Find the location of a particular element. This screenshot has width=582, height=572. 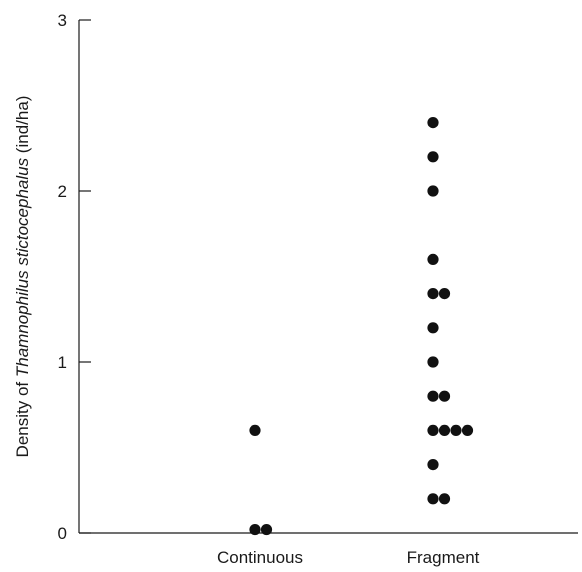

y-ticks: 0 1 2 3 is located at coordinates (74, 277).